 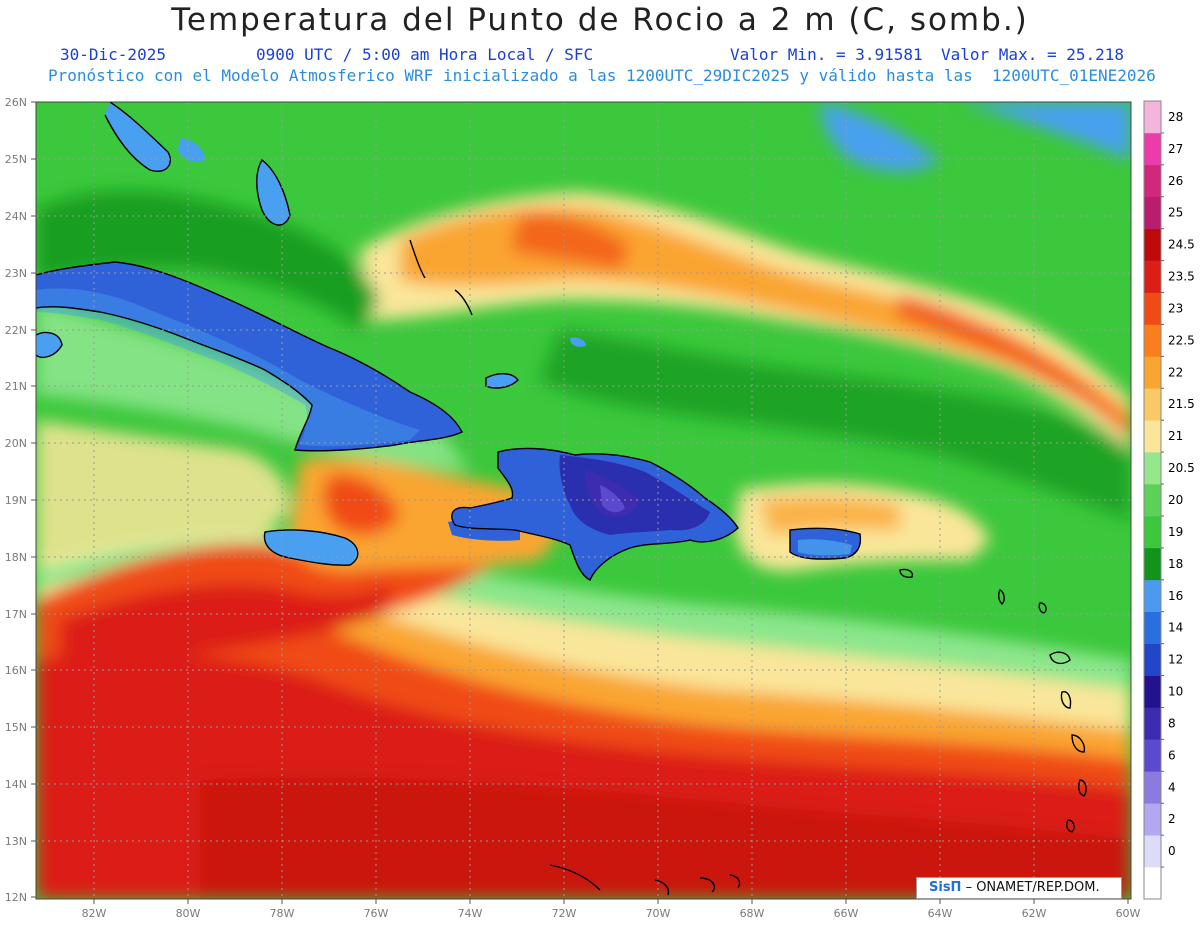 What do you see at coordinates (826, 54) in the screenshot?
I see `min-value-label: Valor Min. = 3.91581` at bounding box center [826, 54].